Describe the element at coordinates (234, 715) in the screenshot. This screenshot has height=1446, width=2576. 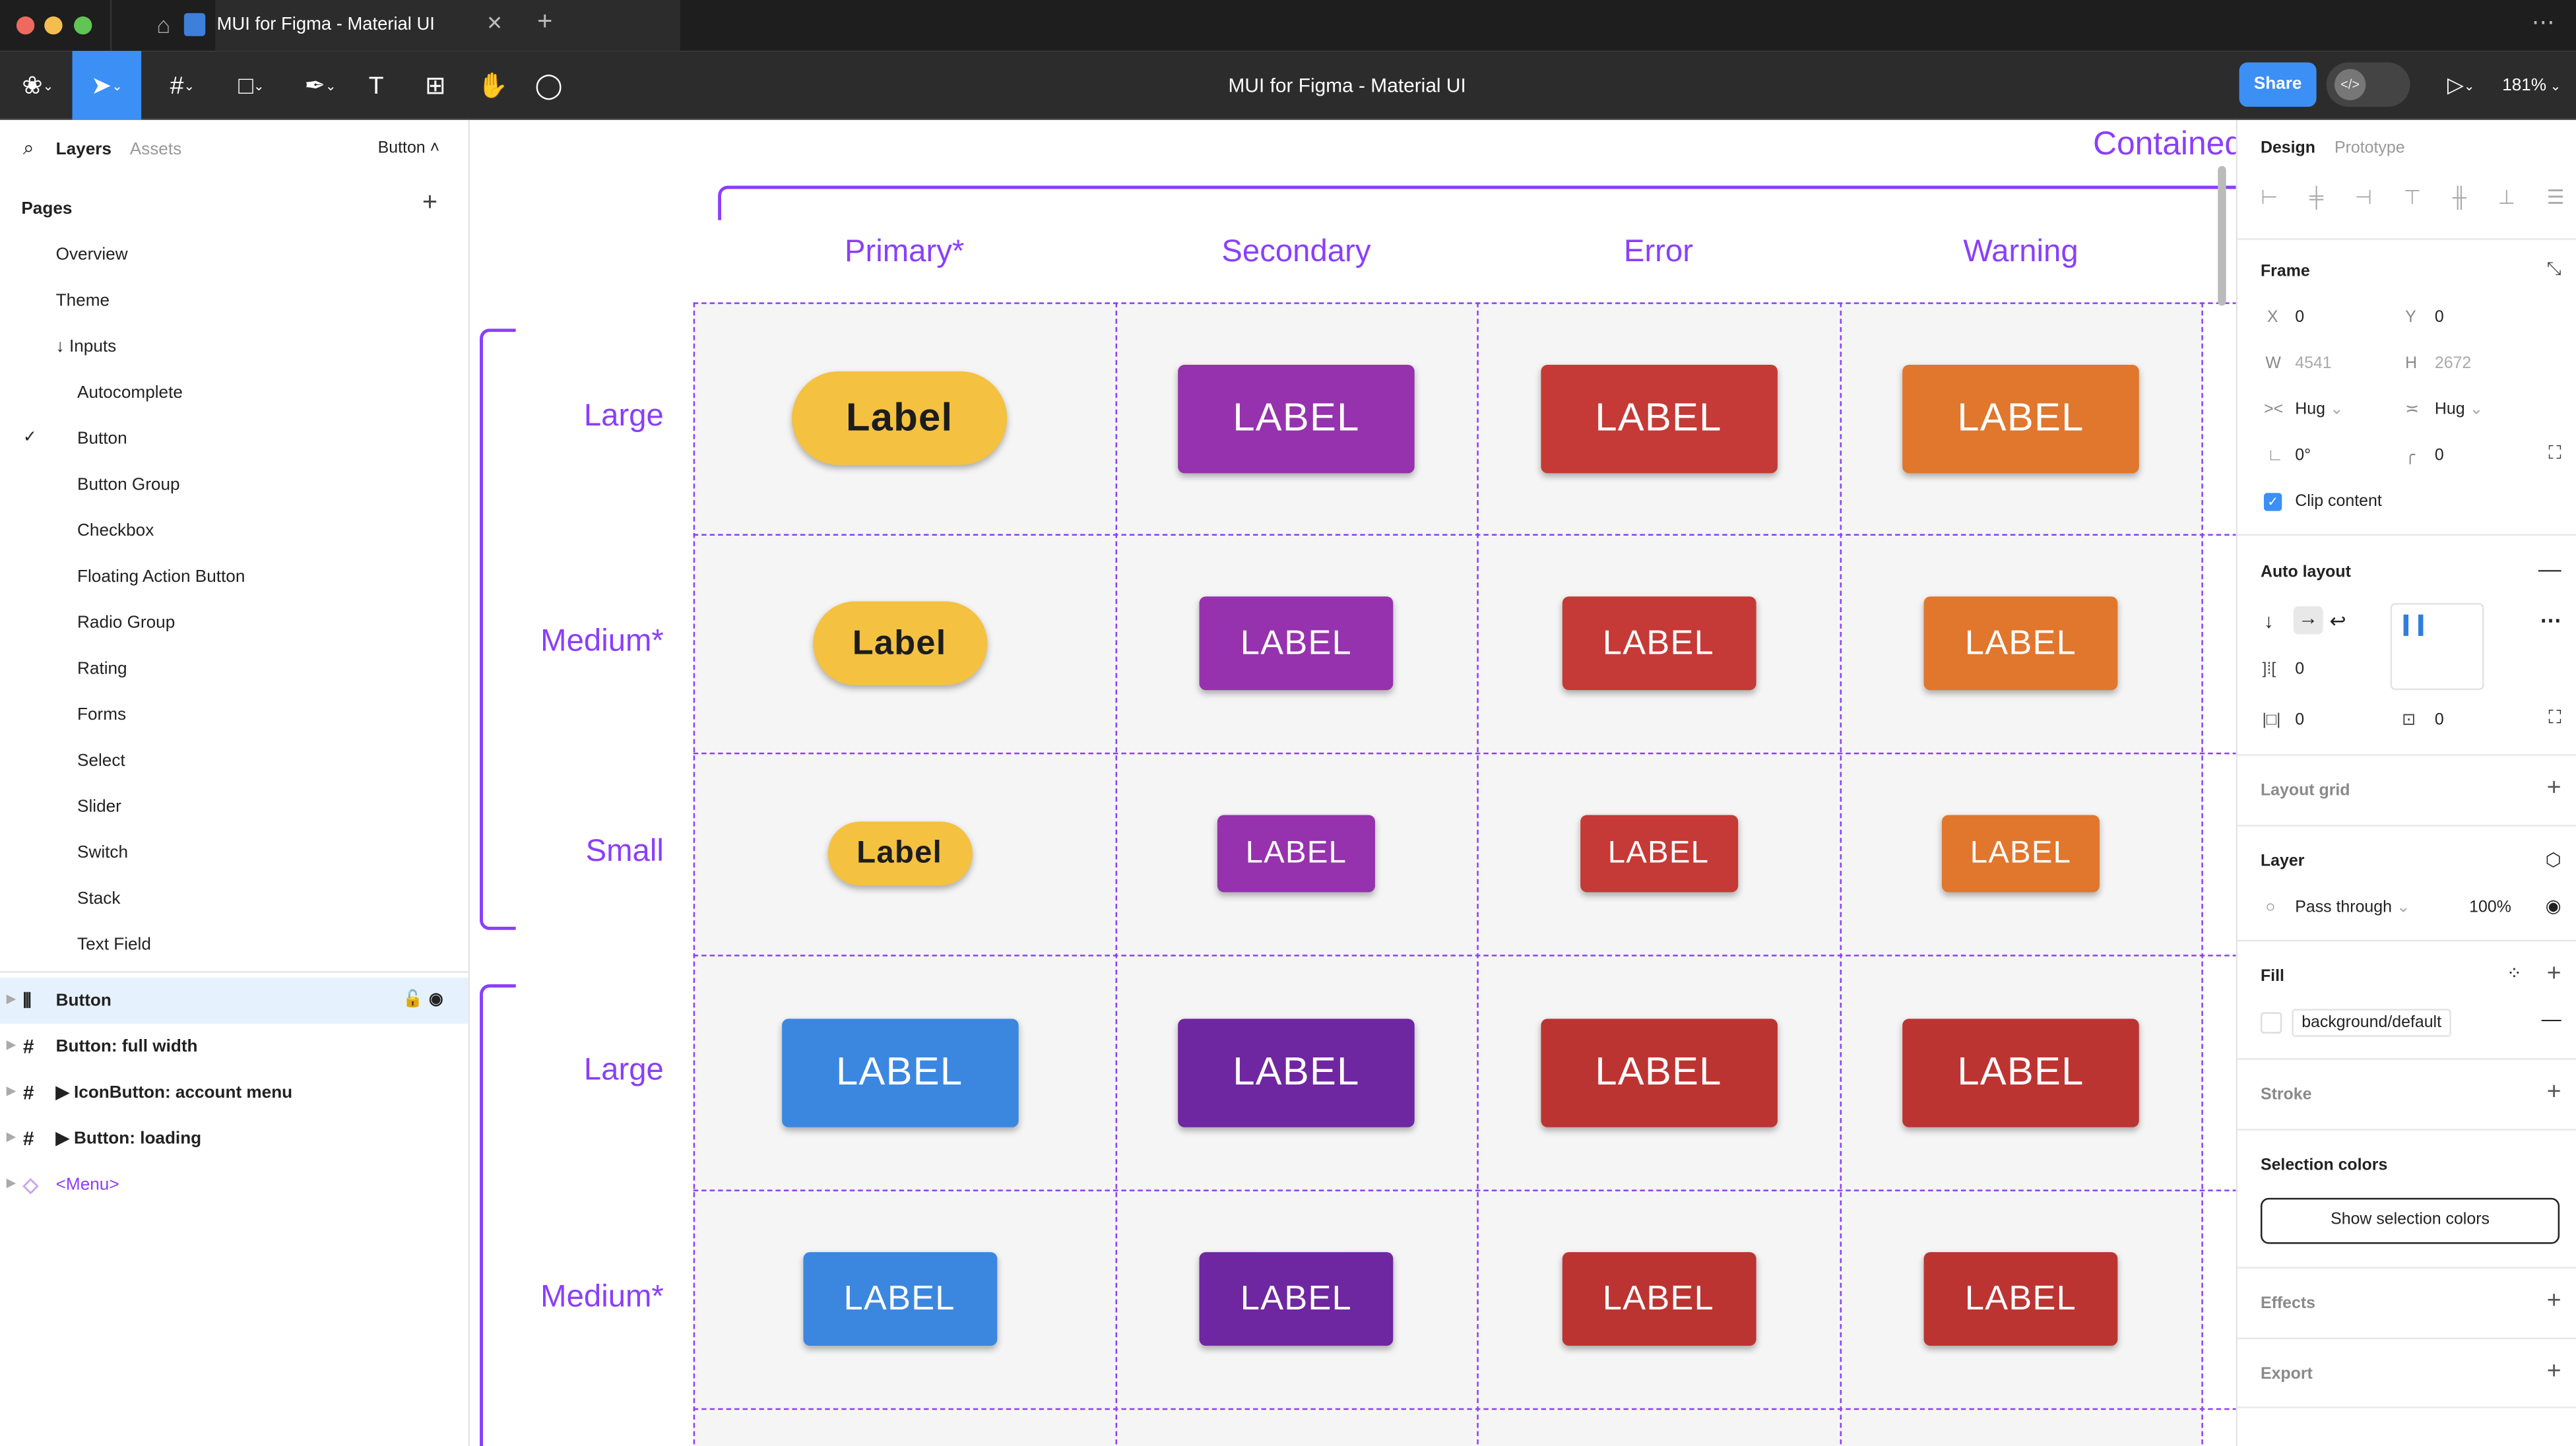
I see `page-item: Forms` at that location.